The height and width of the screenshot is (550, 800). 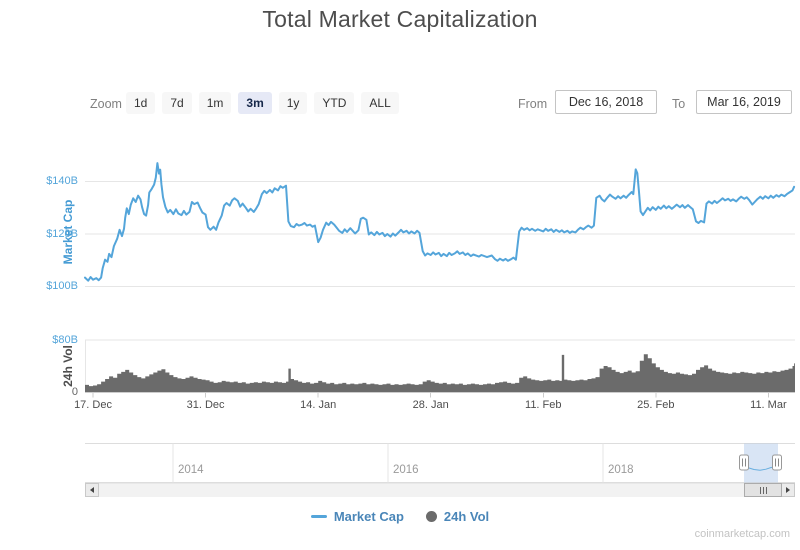 What do you see at coordinates (466, 516) in the screenshot?
I see `legend-label: 24h Vol` at bounding box center [466, 516].